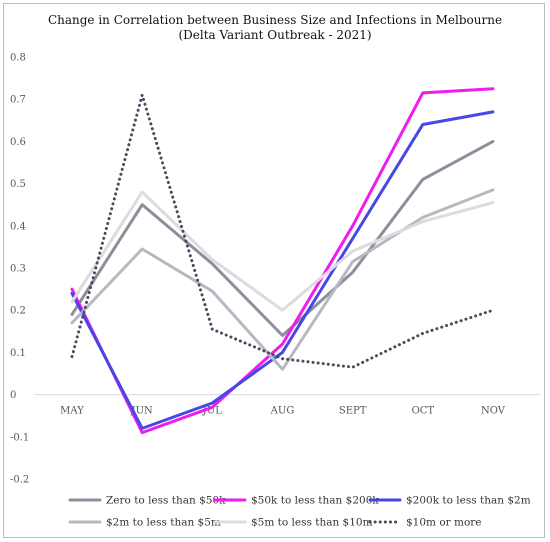 This screenshot has width=550, height=542. I want to click on chart-subtitle: (Delta Variant Outbreak - 2021), so click(275, 35).